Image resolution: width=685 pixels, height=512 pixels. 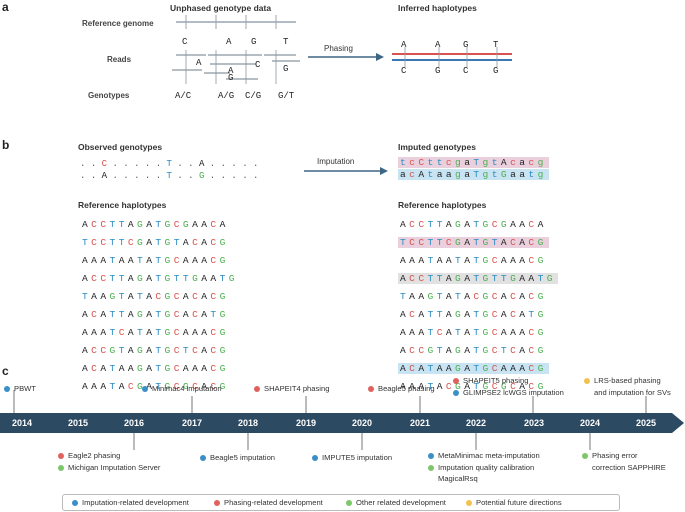 What do you see at coordinates (473, 296) in the screenshot?
I see `haplotype-row: TAAGTATACGCACACG` at bounding box center [473, 296].